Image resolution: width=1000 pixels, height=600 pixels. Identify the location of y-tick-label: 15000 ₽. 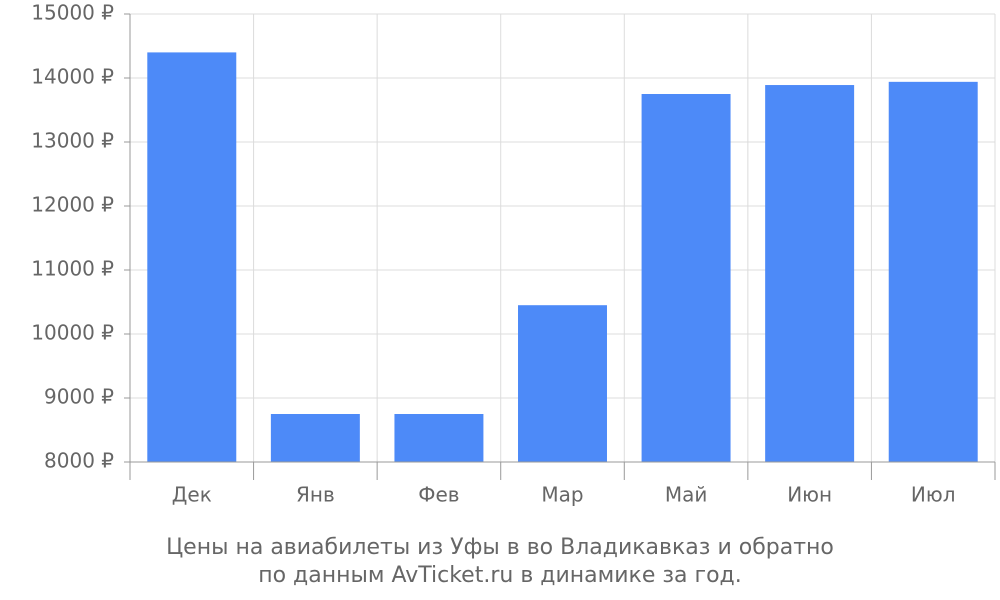
(72, 13).